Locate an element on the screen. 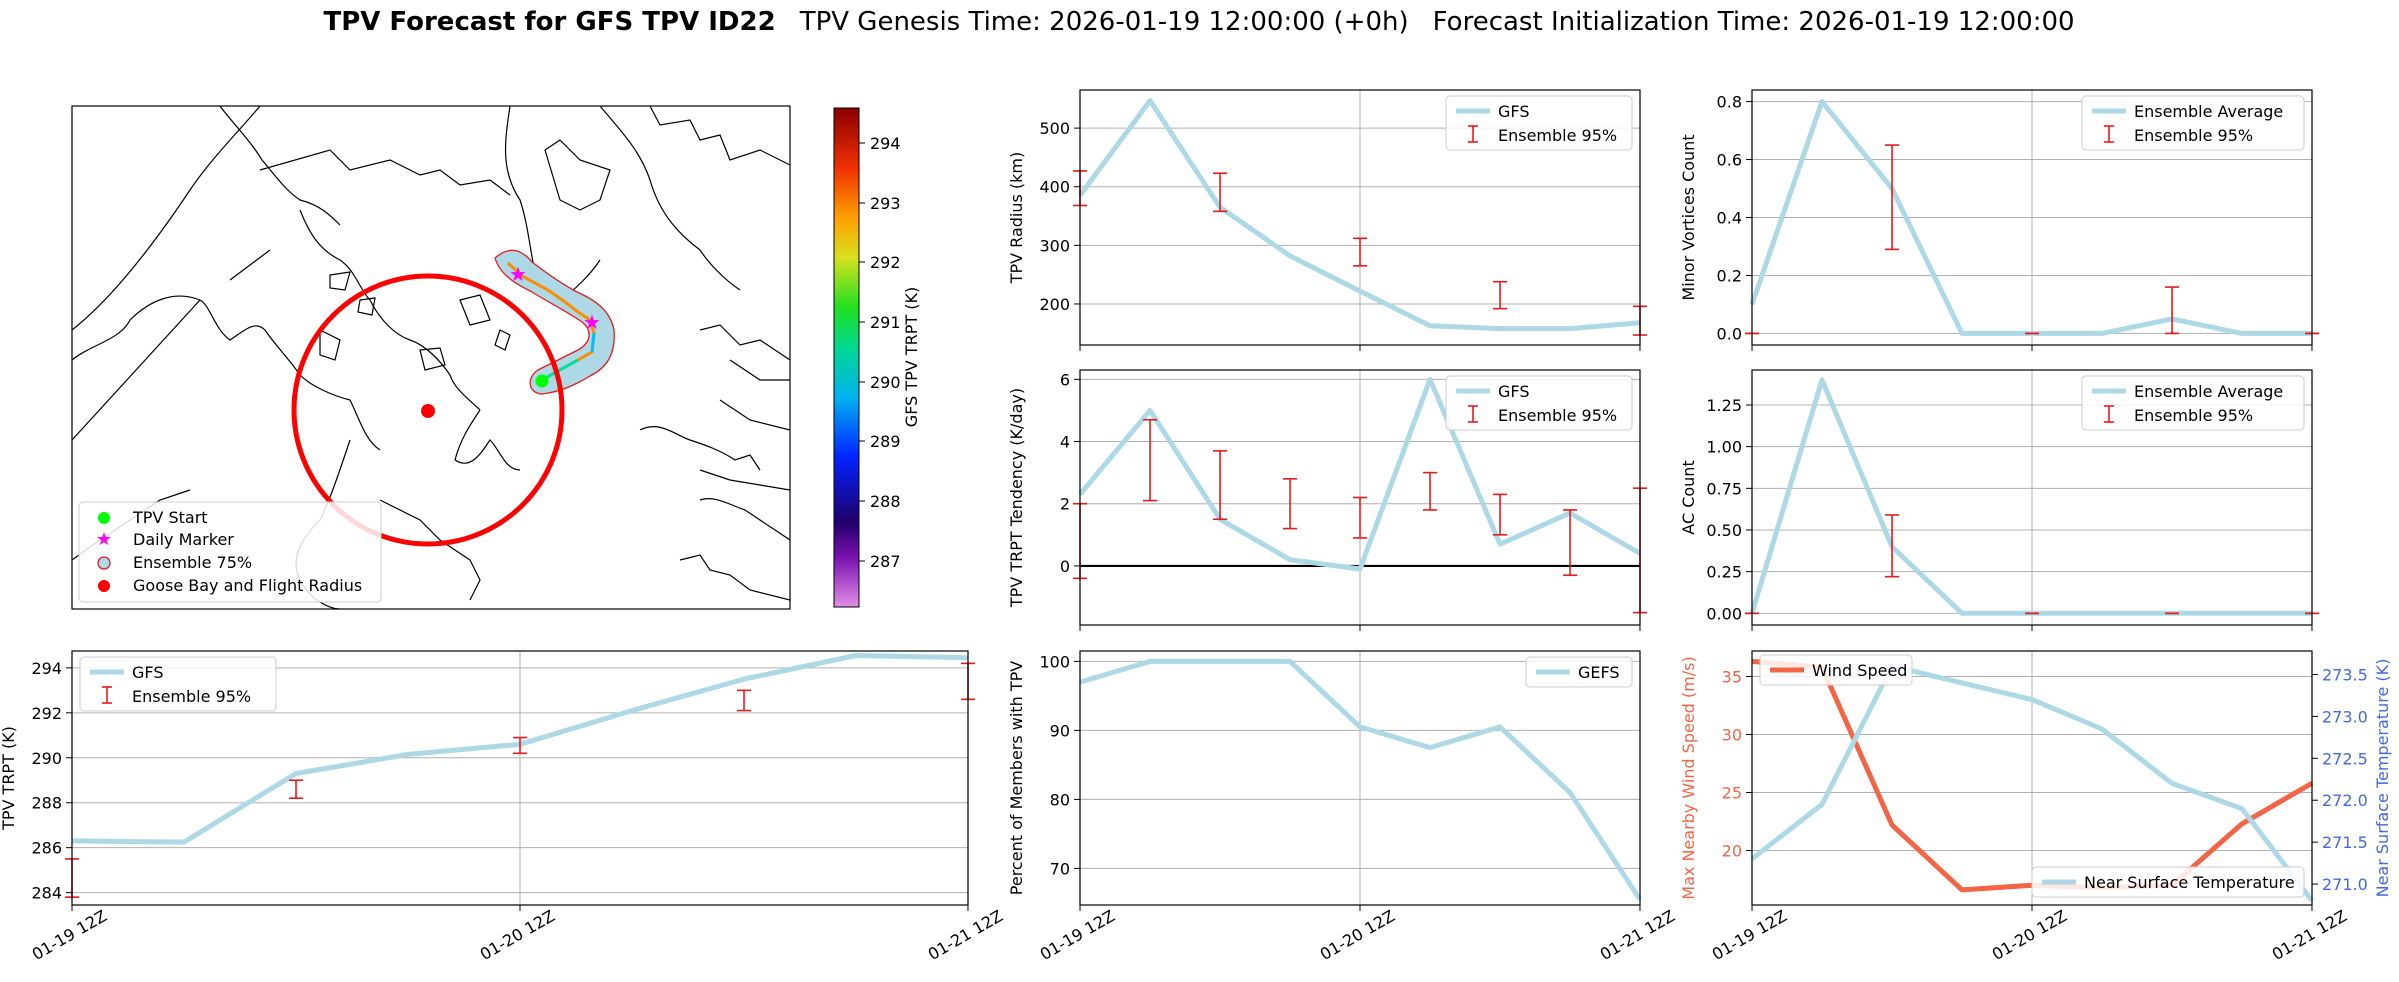 The image size is (2399, 982). trpt-ytick-label: 286 is located at coordinates (46, 848).